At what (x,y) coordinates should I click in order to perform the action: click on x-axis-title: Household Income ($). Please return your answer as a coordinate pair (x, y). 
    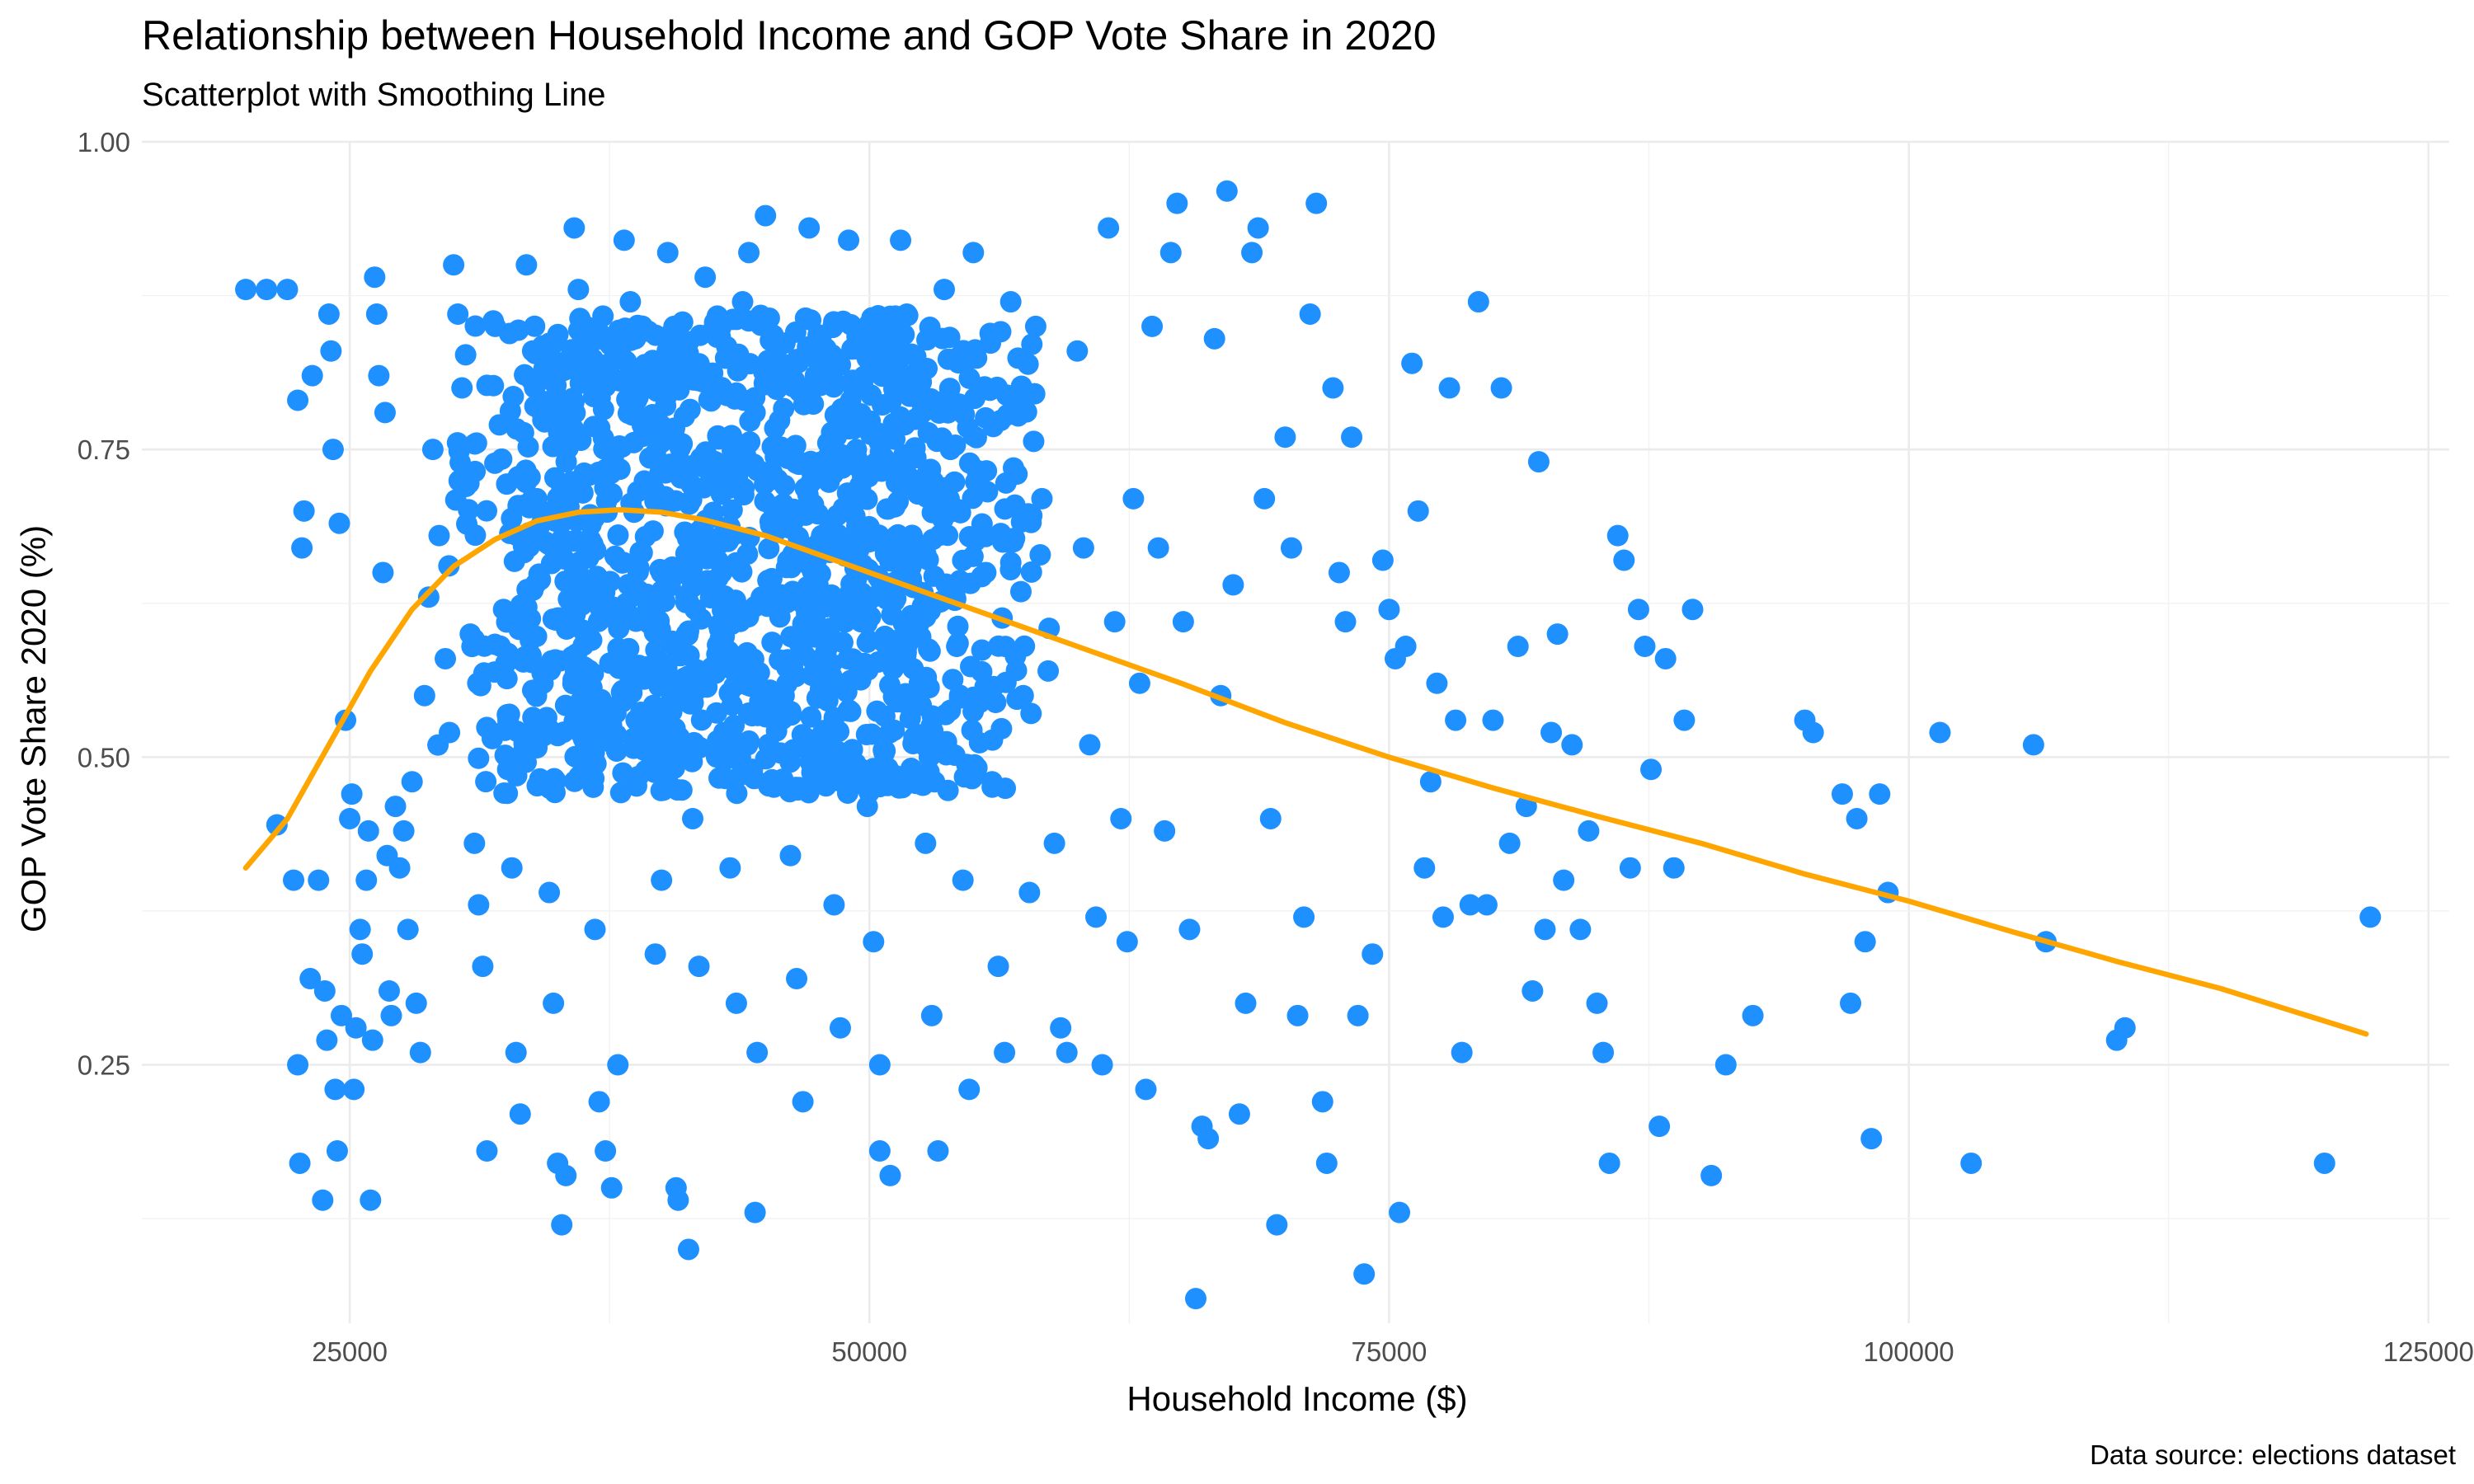
    Looking at the image, I should click on (1296, 1398).